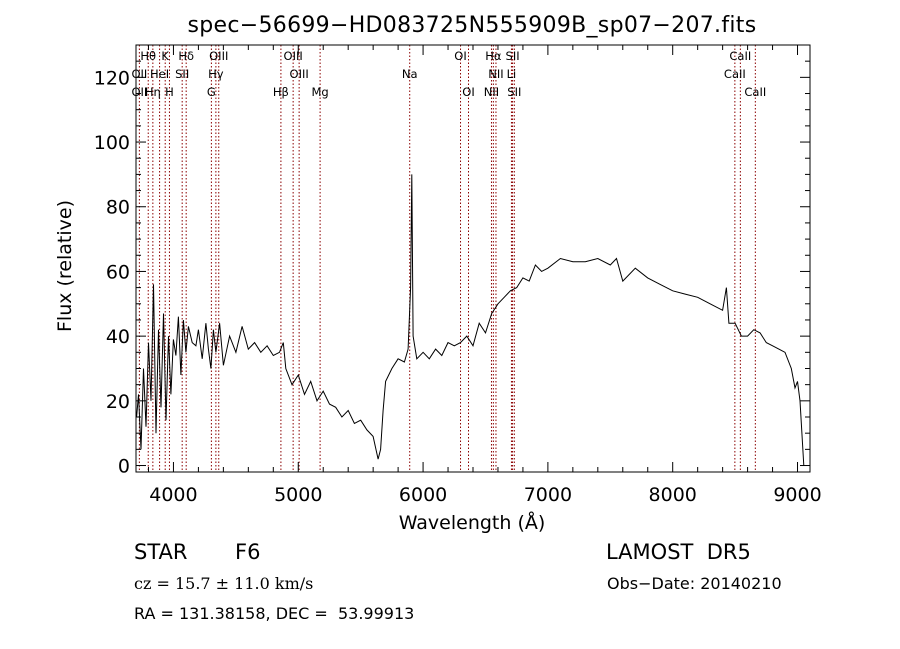 Image resolution: width=900 pixels, height=649 pixels. Describe the element at coordinates (161, 552) in the screenshot. I see `object-class: STAR` at that location.